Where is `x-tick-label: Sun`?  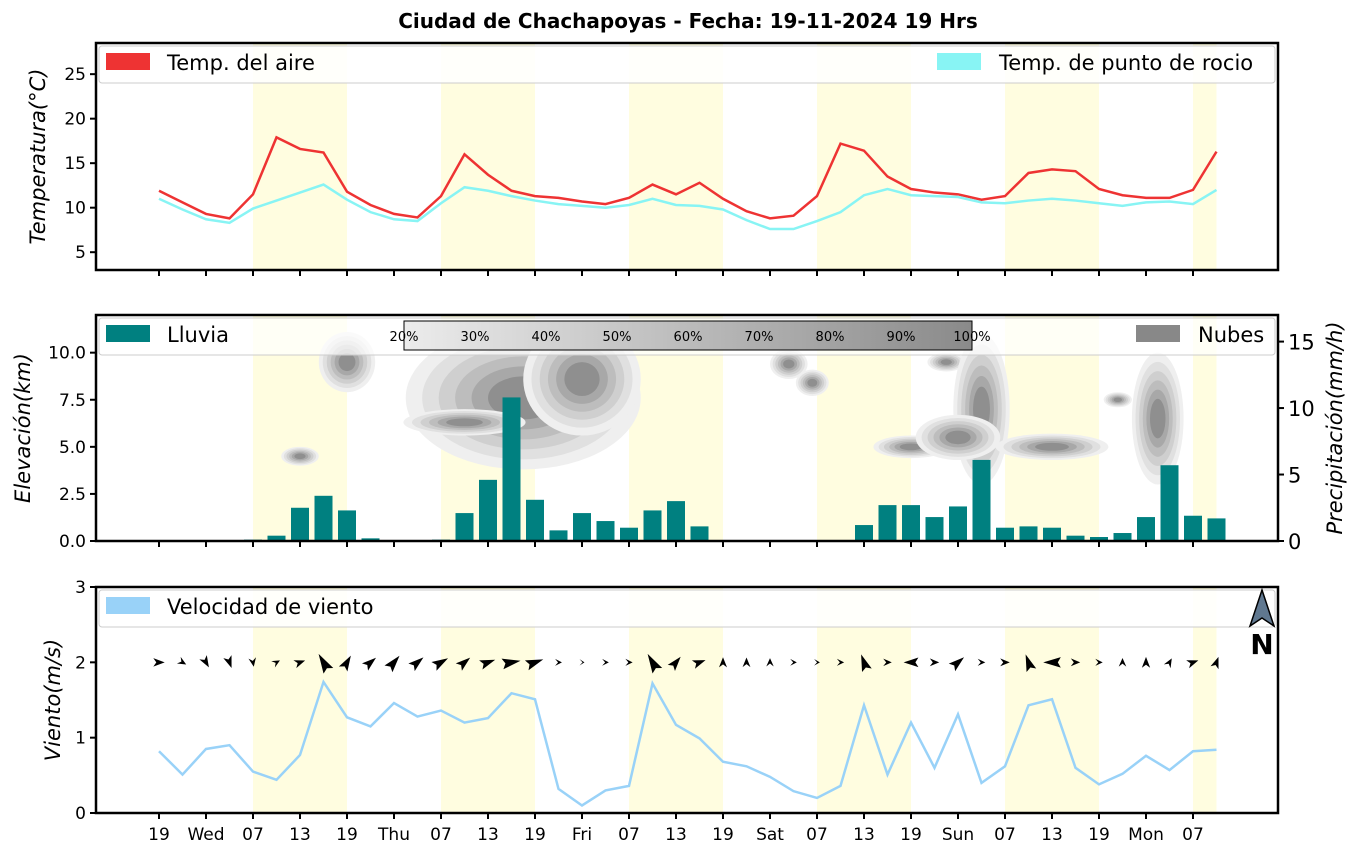 x-tick-label: Sun is located at coordinates (958, 835).